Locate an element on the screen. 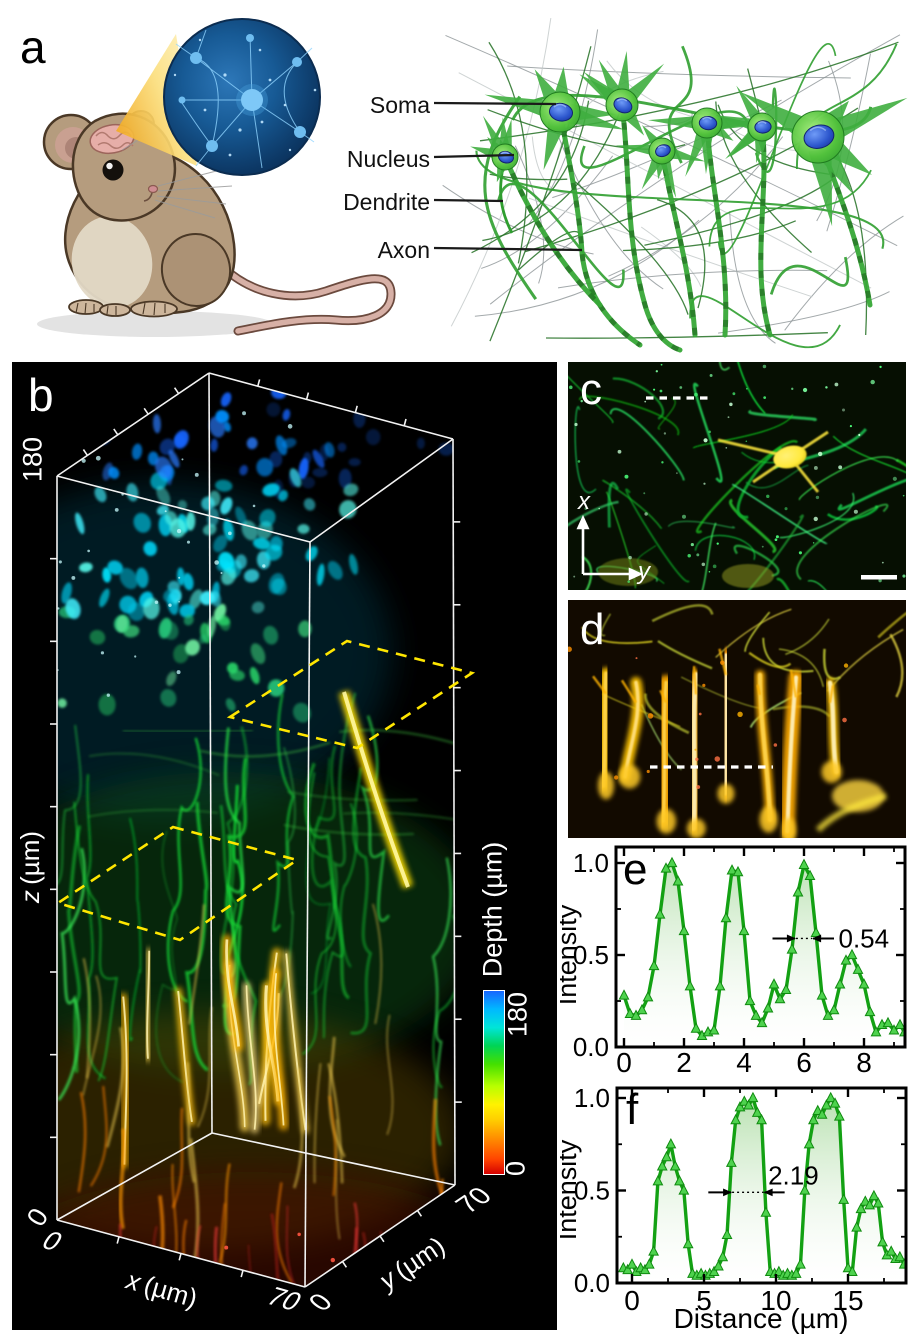  x-tick-label: 6 is located at coordinates (804, 1062).